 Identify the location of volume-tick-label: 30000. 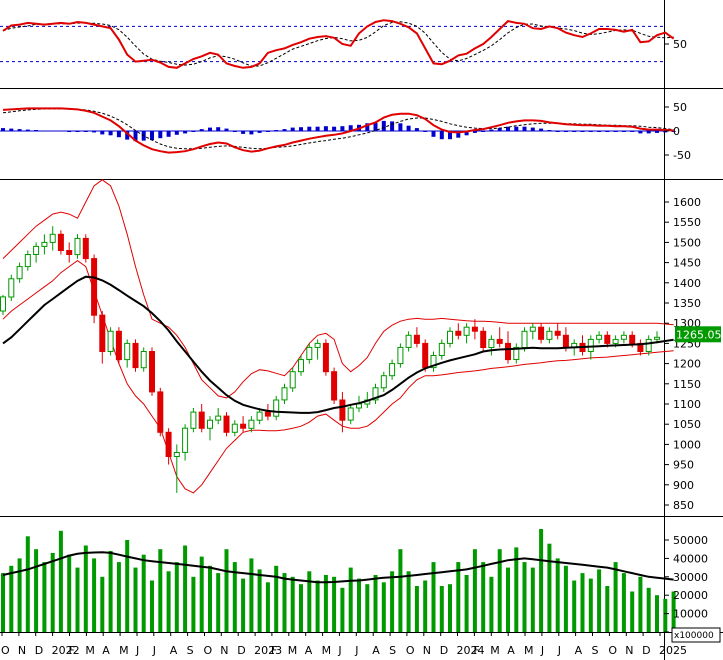
(690, 577).